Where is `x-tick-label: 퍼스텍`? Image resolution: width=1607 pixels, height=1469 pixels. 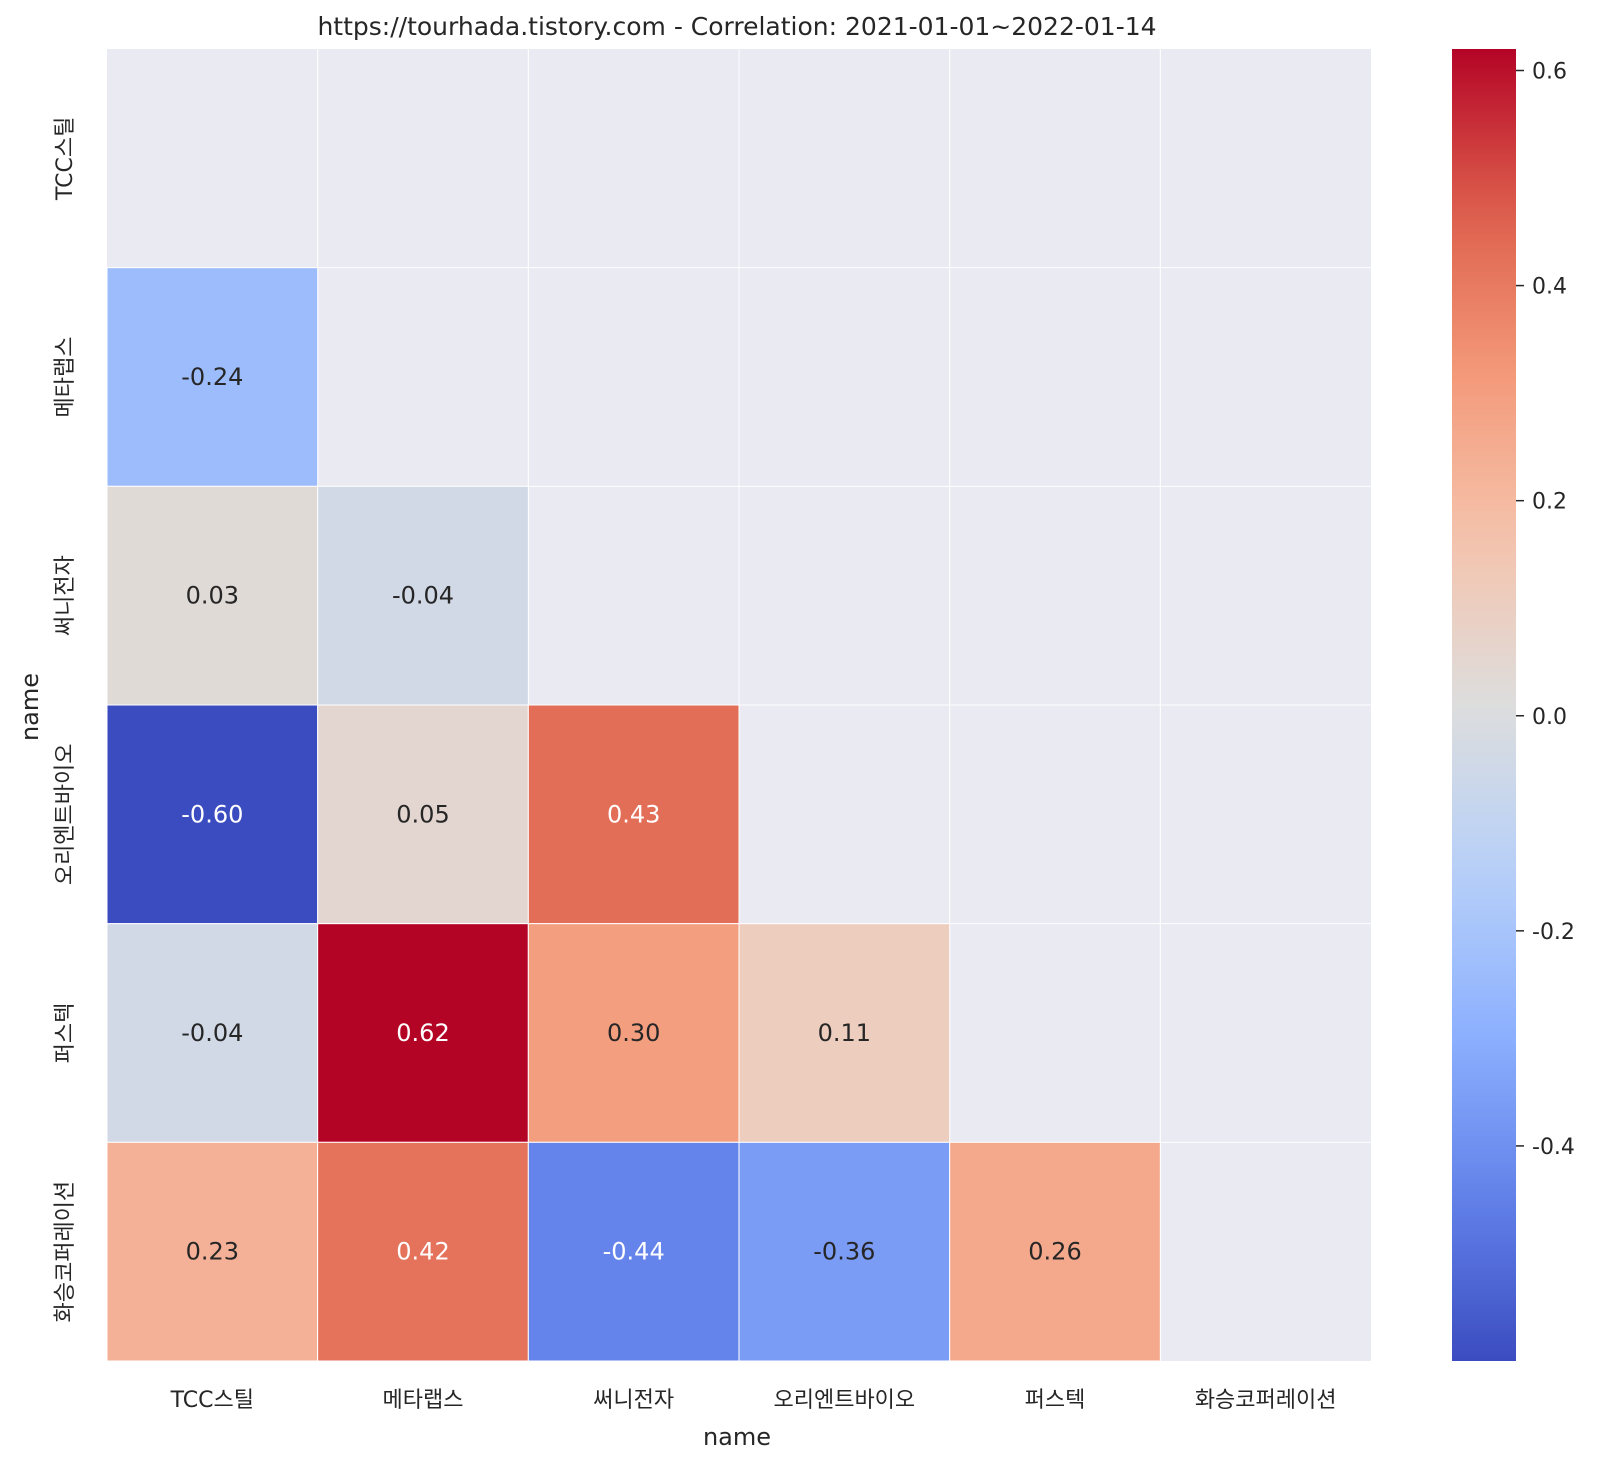 x-tick-label: 퍼스텍 is located at coordinates (1055, 1400).